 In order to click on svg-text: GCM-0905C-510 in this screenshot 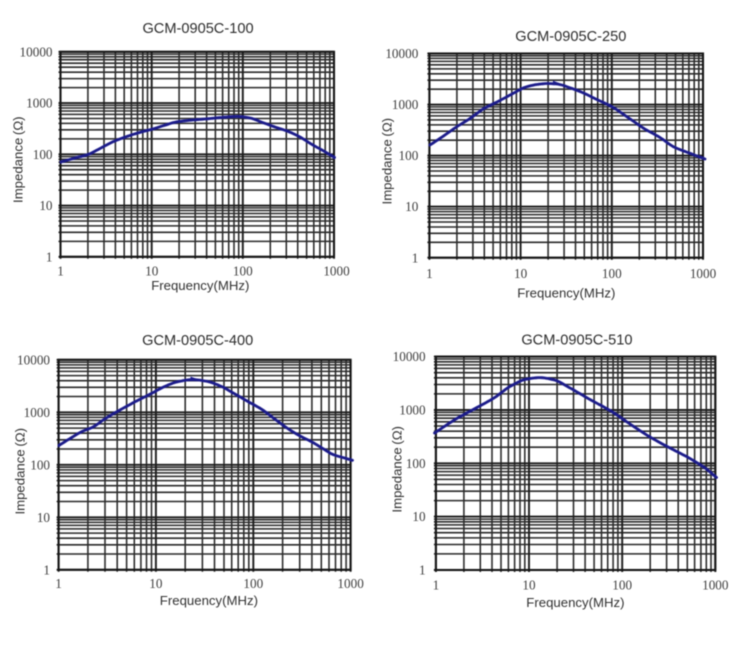, I will do `click(576, 340)`.